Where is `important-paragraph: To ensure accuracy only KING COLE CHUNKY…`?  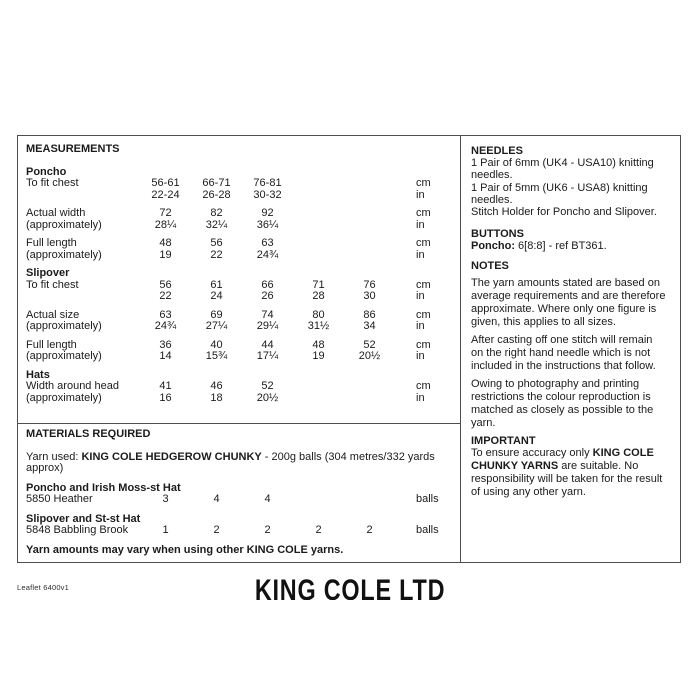
important-paragraph: To ensure accuracy only KING COLE CHUNKY… is located at coordinates (572, 473).